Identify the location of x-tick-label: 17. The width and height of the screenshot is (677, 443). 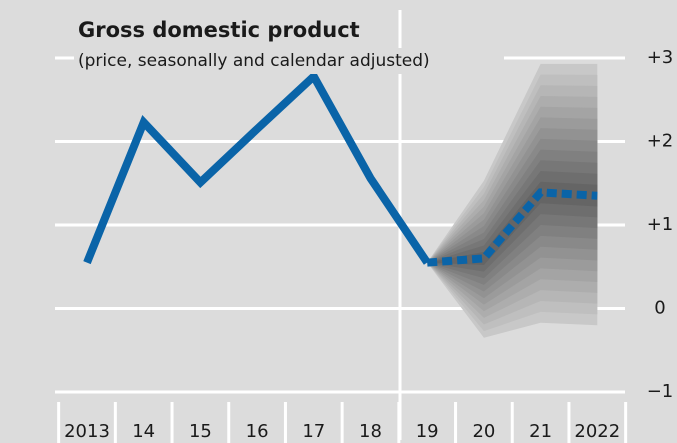
(313, 431).